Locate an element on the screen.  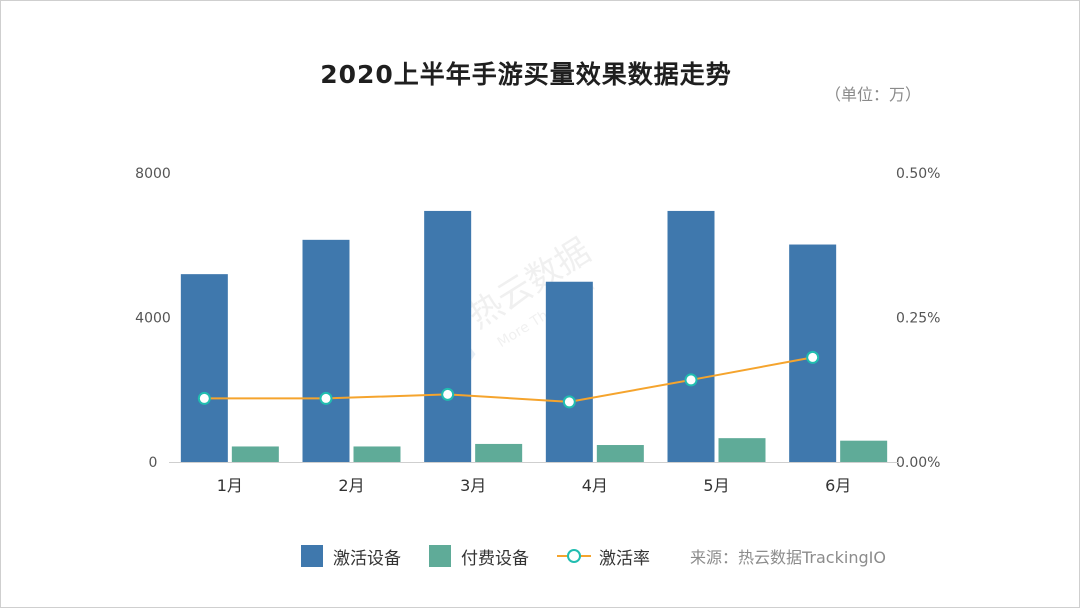
legend-label-rate: 激活率 is located at coordinates (624, 558).